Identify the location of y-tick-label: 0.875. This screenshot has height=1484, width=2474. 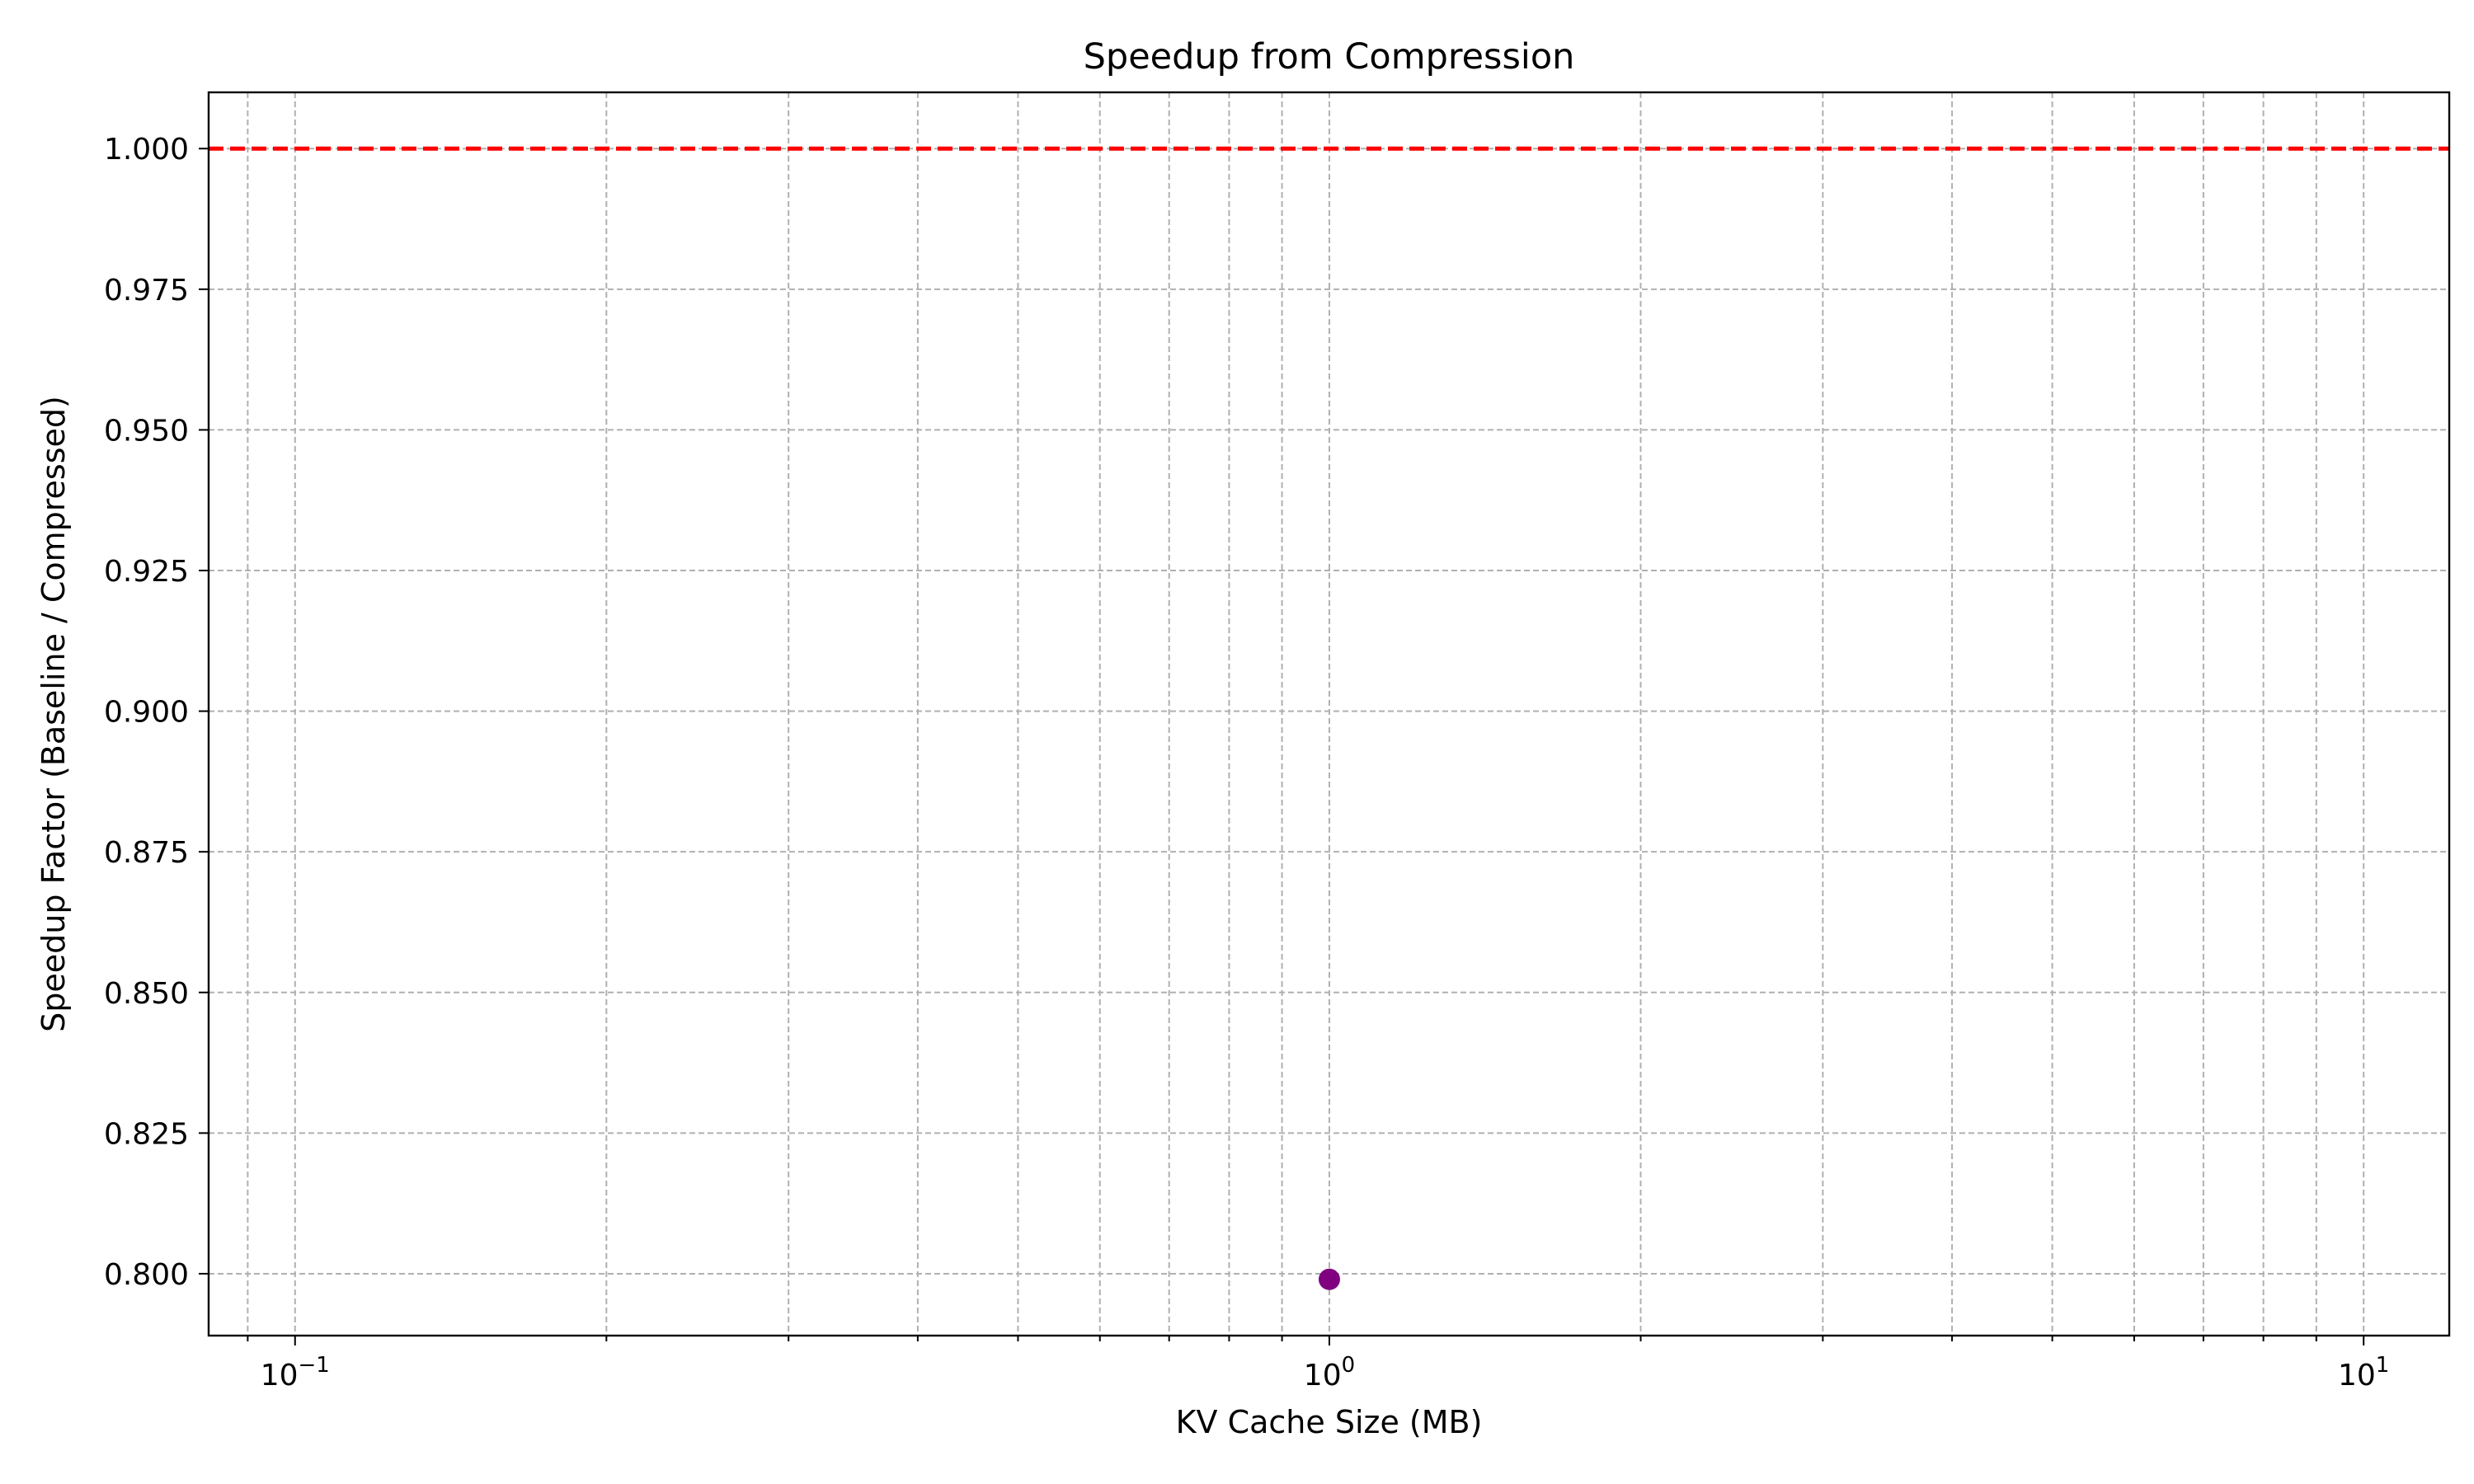
(146, 853).